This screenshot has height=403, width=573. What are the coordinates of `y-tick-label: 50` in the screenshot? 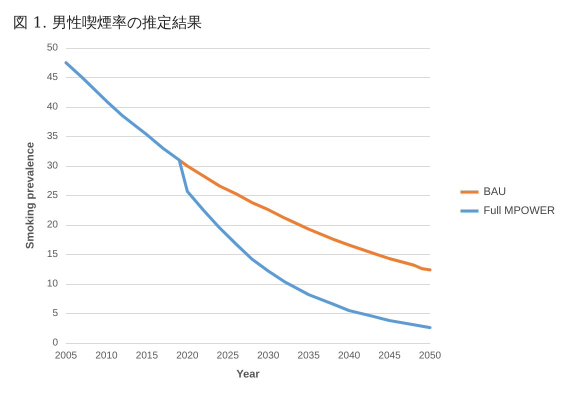 It's located at (52, 48).